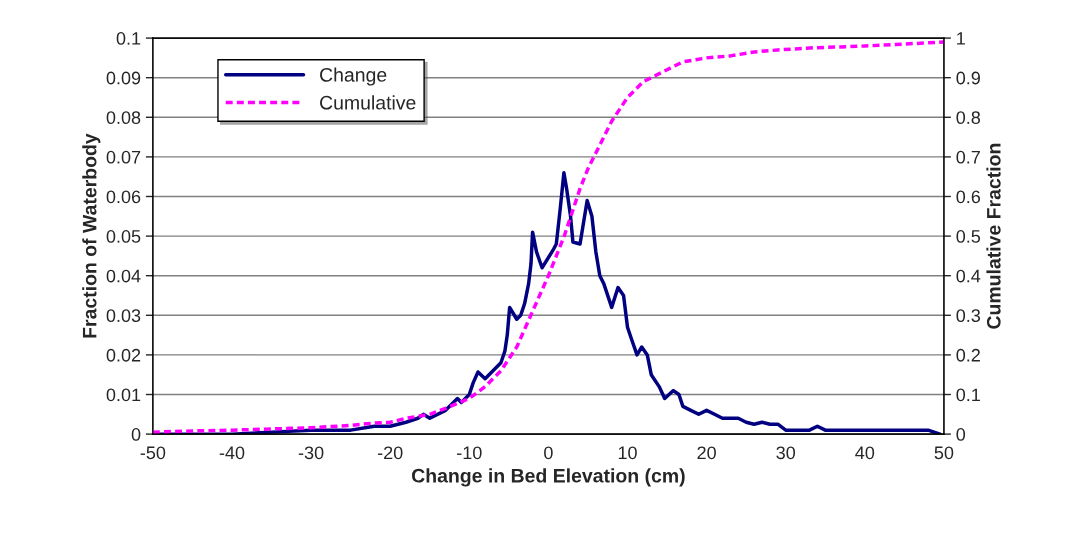 This screenshot has height=544, width=1069. Describe the element at coordinates (123, 157) in the screenshot. I see `y-tick-label: 0.07` at that location.